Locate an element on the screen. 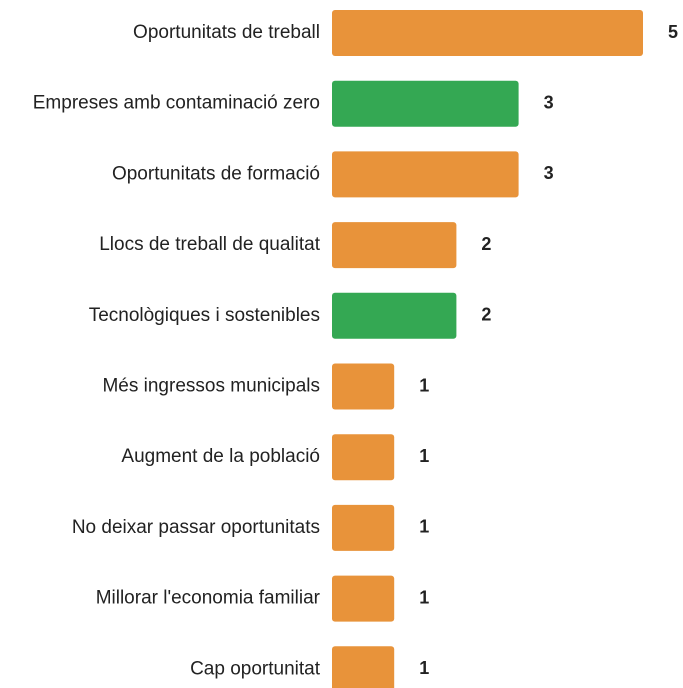 The image size is (683, 688). value-label: 5 is located at coordinates (673, 32).